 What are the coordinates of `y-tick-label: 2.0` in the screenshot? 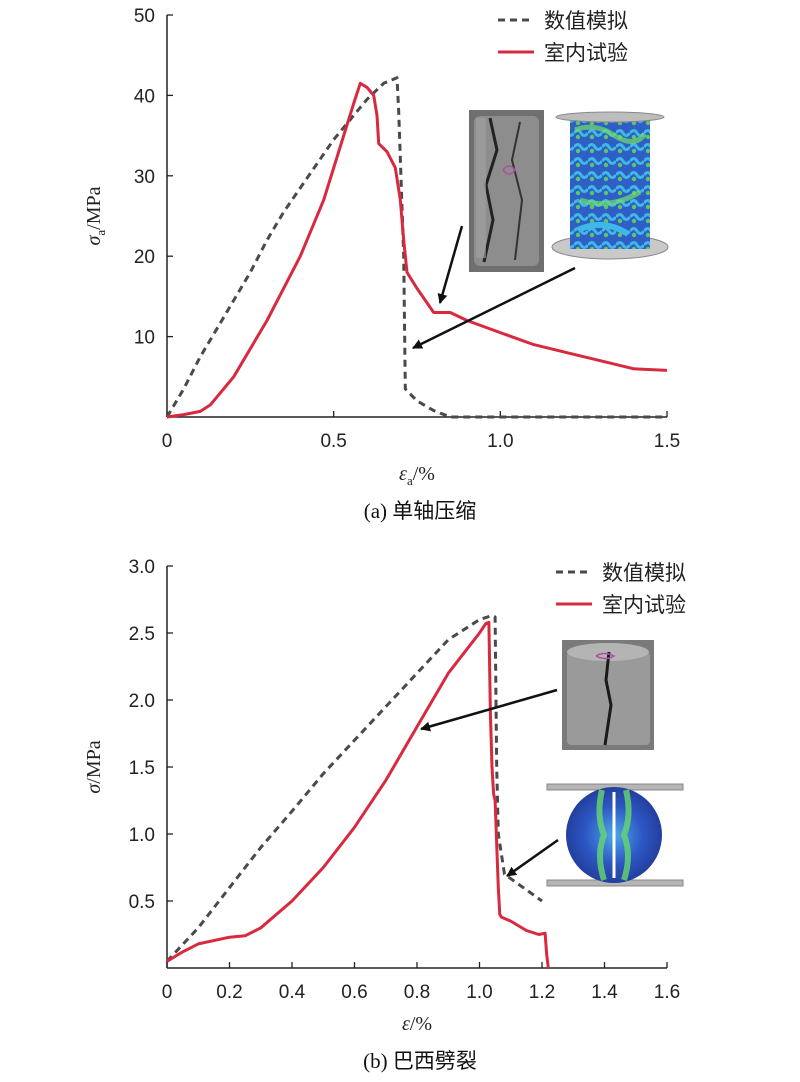 It's located at (142, 701).